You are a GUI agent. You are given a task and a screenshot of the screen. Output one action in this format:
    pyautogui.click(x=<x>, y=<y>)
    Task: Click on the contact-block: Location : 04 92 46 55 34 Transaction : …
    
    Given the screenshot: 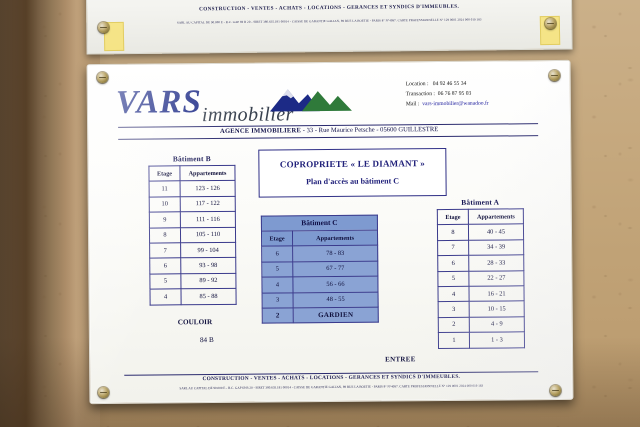 What is the action you would take?
    pyautogui.click(x=480, y=94)
    